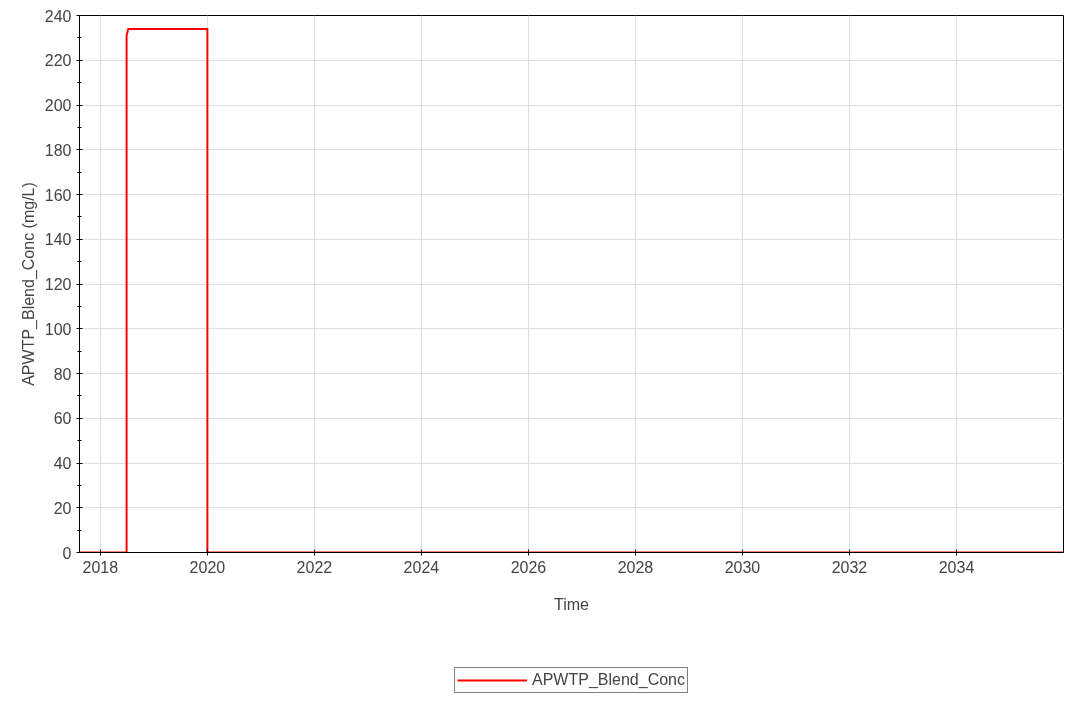 Image resolution: width=1065 pixels, height=704 pixels. Describe the element at coordinates (314, 567) in the screenshot. I see `x-tick-label: 2022` at that location.